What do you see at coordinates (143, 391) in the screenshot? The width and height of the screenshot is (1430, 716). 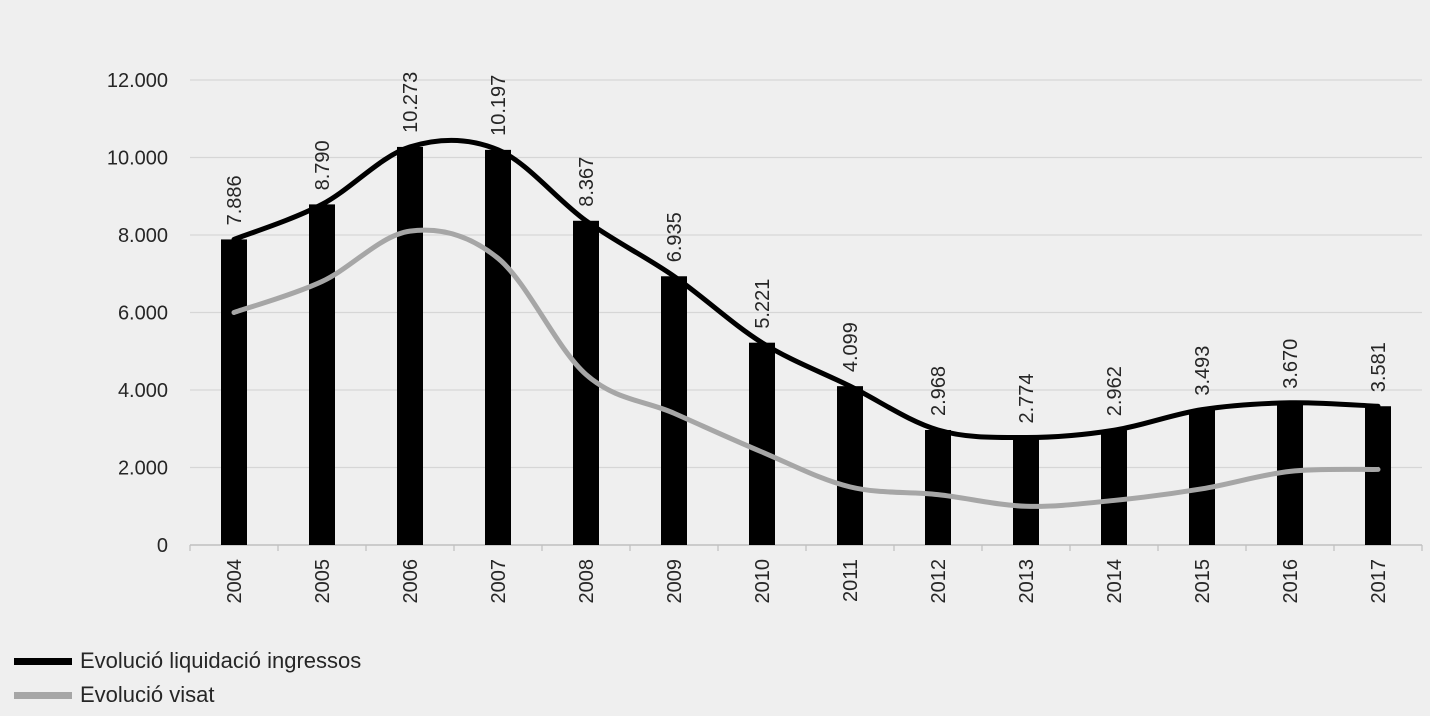 I see `y-tick-label: 4.000` at bounding box center [143, 391].